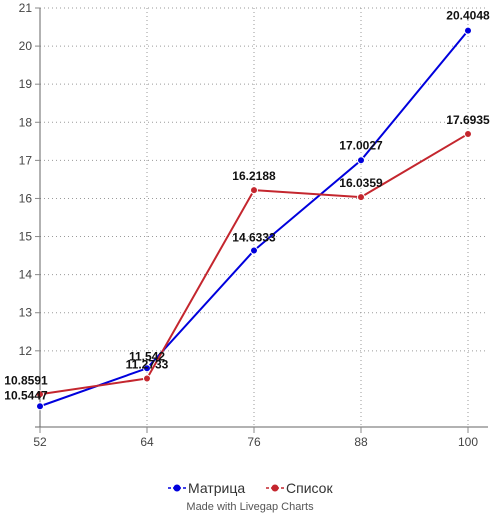  What do you see at coordinates (29, 179) in the screenshot?
I see `y-axis-ticks: 12 13 14 15 16 17 18 19 20 21` at bounding box center [29, 179].